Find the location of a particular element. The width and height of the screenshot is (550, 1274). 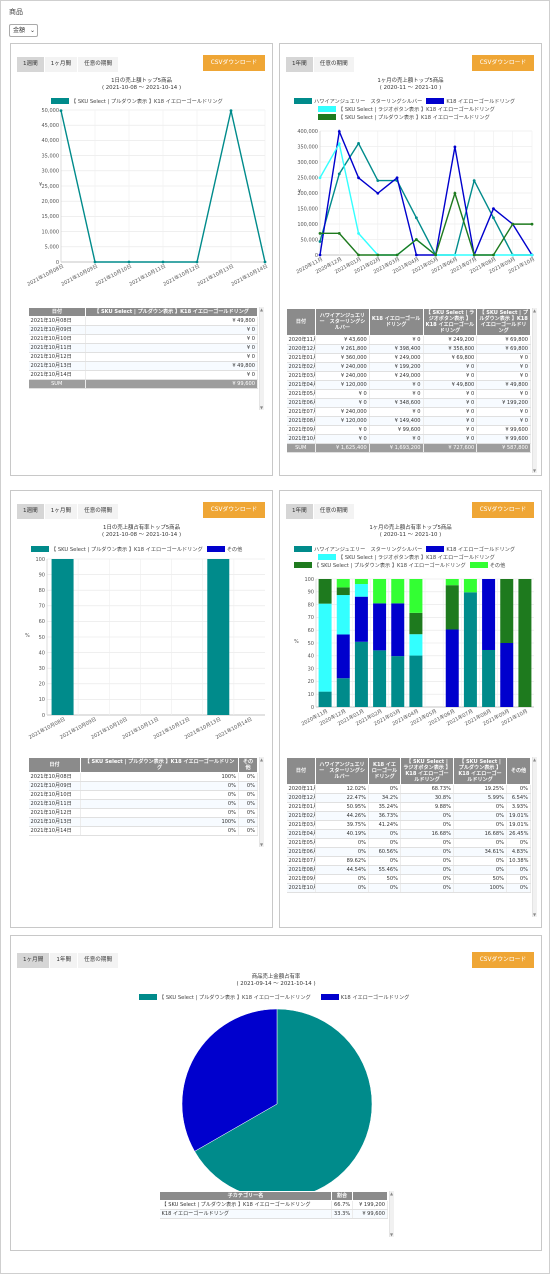

y-tick-label: 10 is located at coordinates (42, 700).